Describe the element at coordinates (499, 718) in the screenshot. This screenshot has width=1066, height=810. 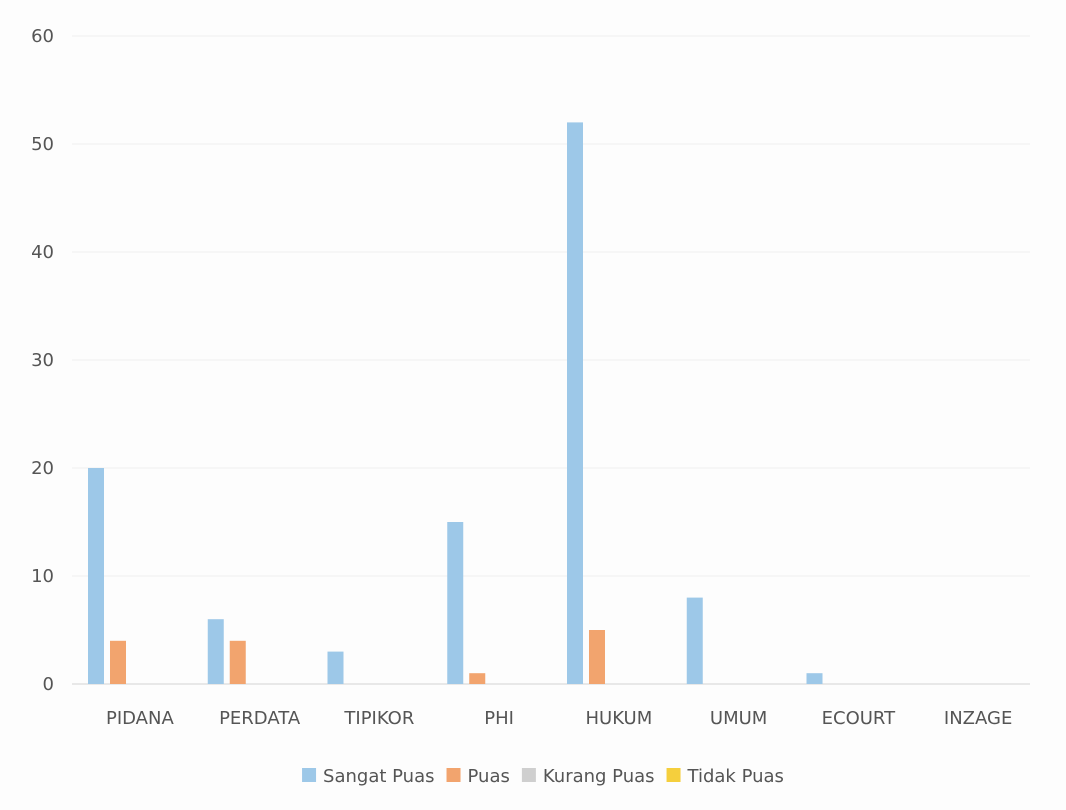
I see `x-tick-label: PHI` at that location.